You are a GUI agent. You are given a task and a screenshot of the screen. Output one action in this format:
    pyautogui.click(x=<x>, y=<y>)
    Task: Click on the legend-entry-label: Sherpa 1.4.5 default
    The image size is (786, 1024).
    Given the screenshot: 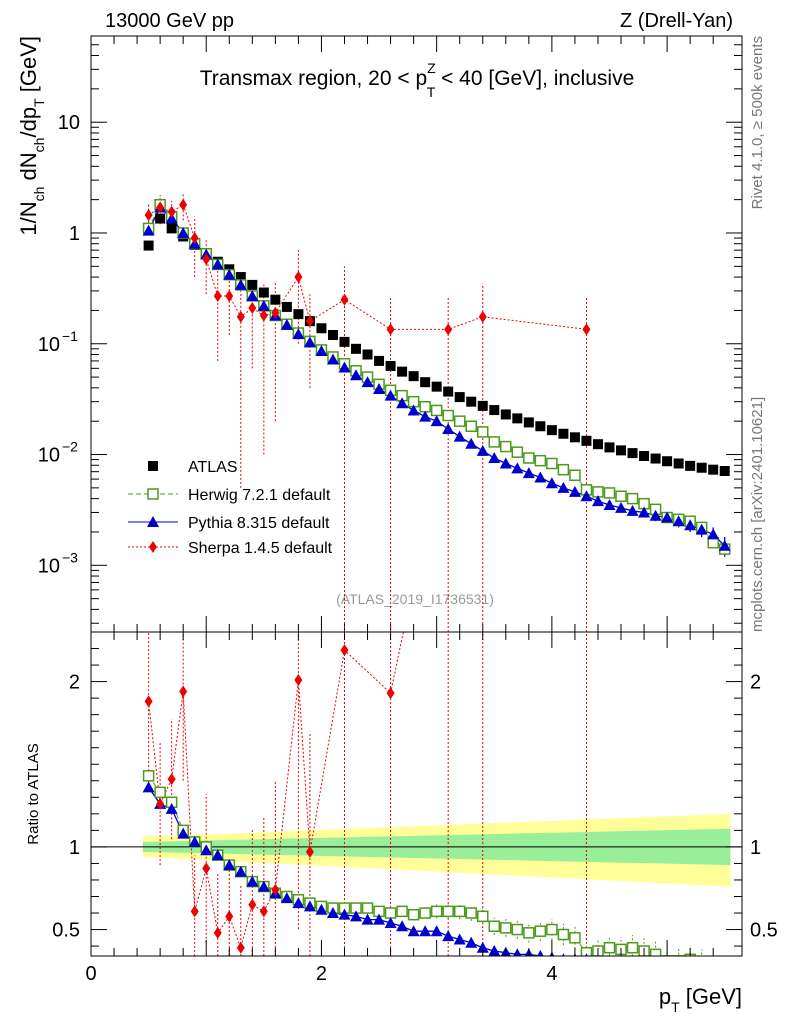 What is the action you would take?
    pyautogui.click(x=260, y=548)
    